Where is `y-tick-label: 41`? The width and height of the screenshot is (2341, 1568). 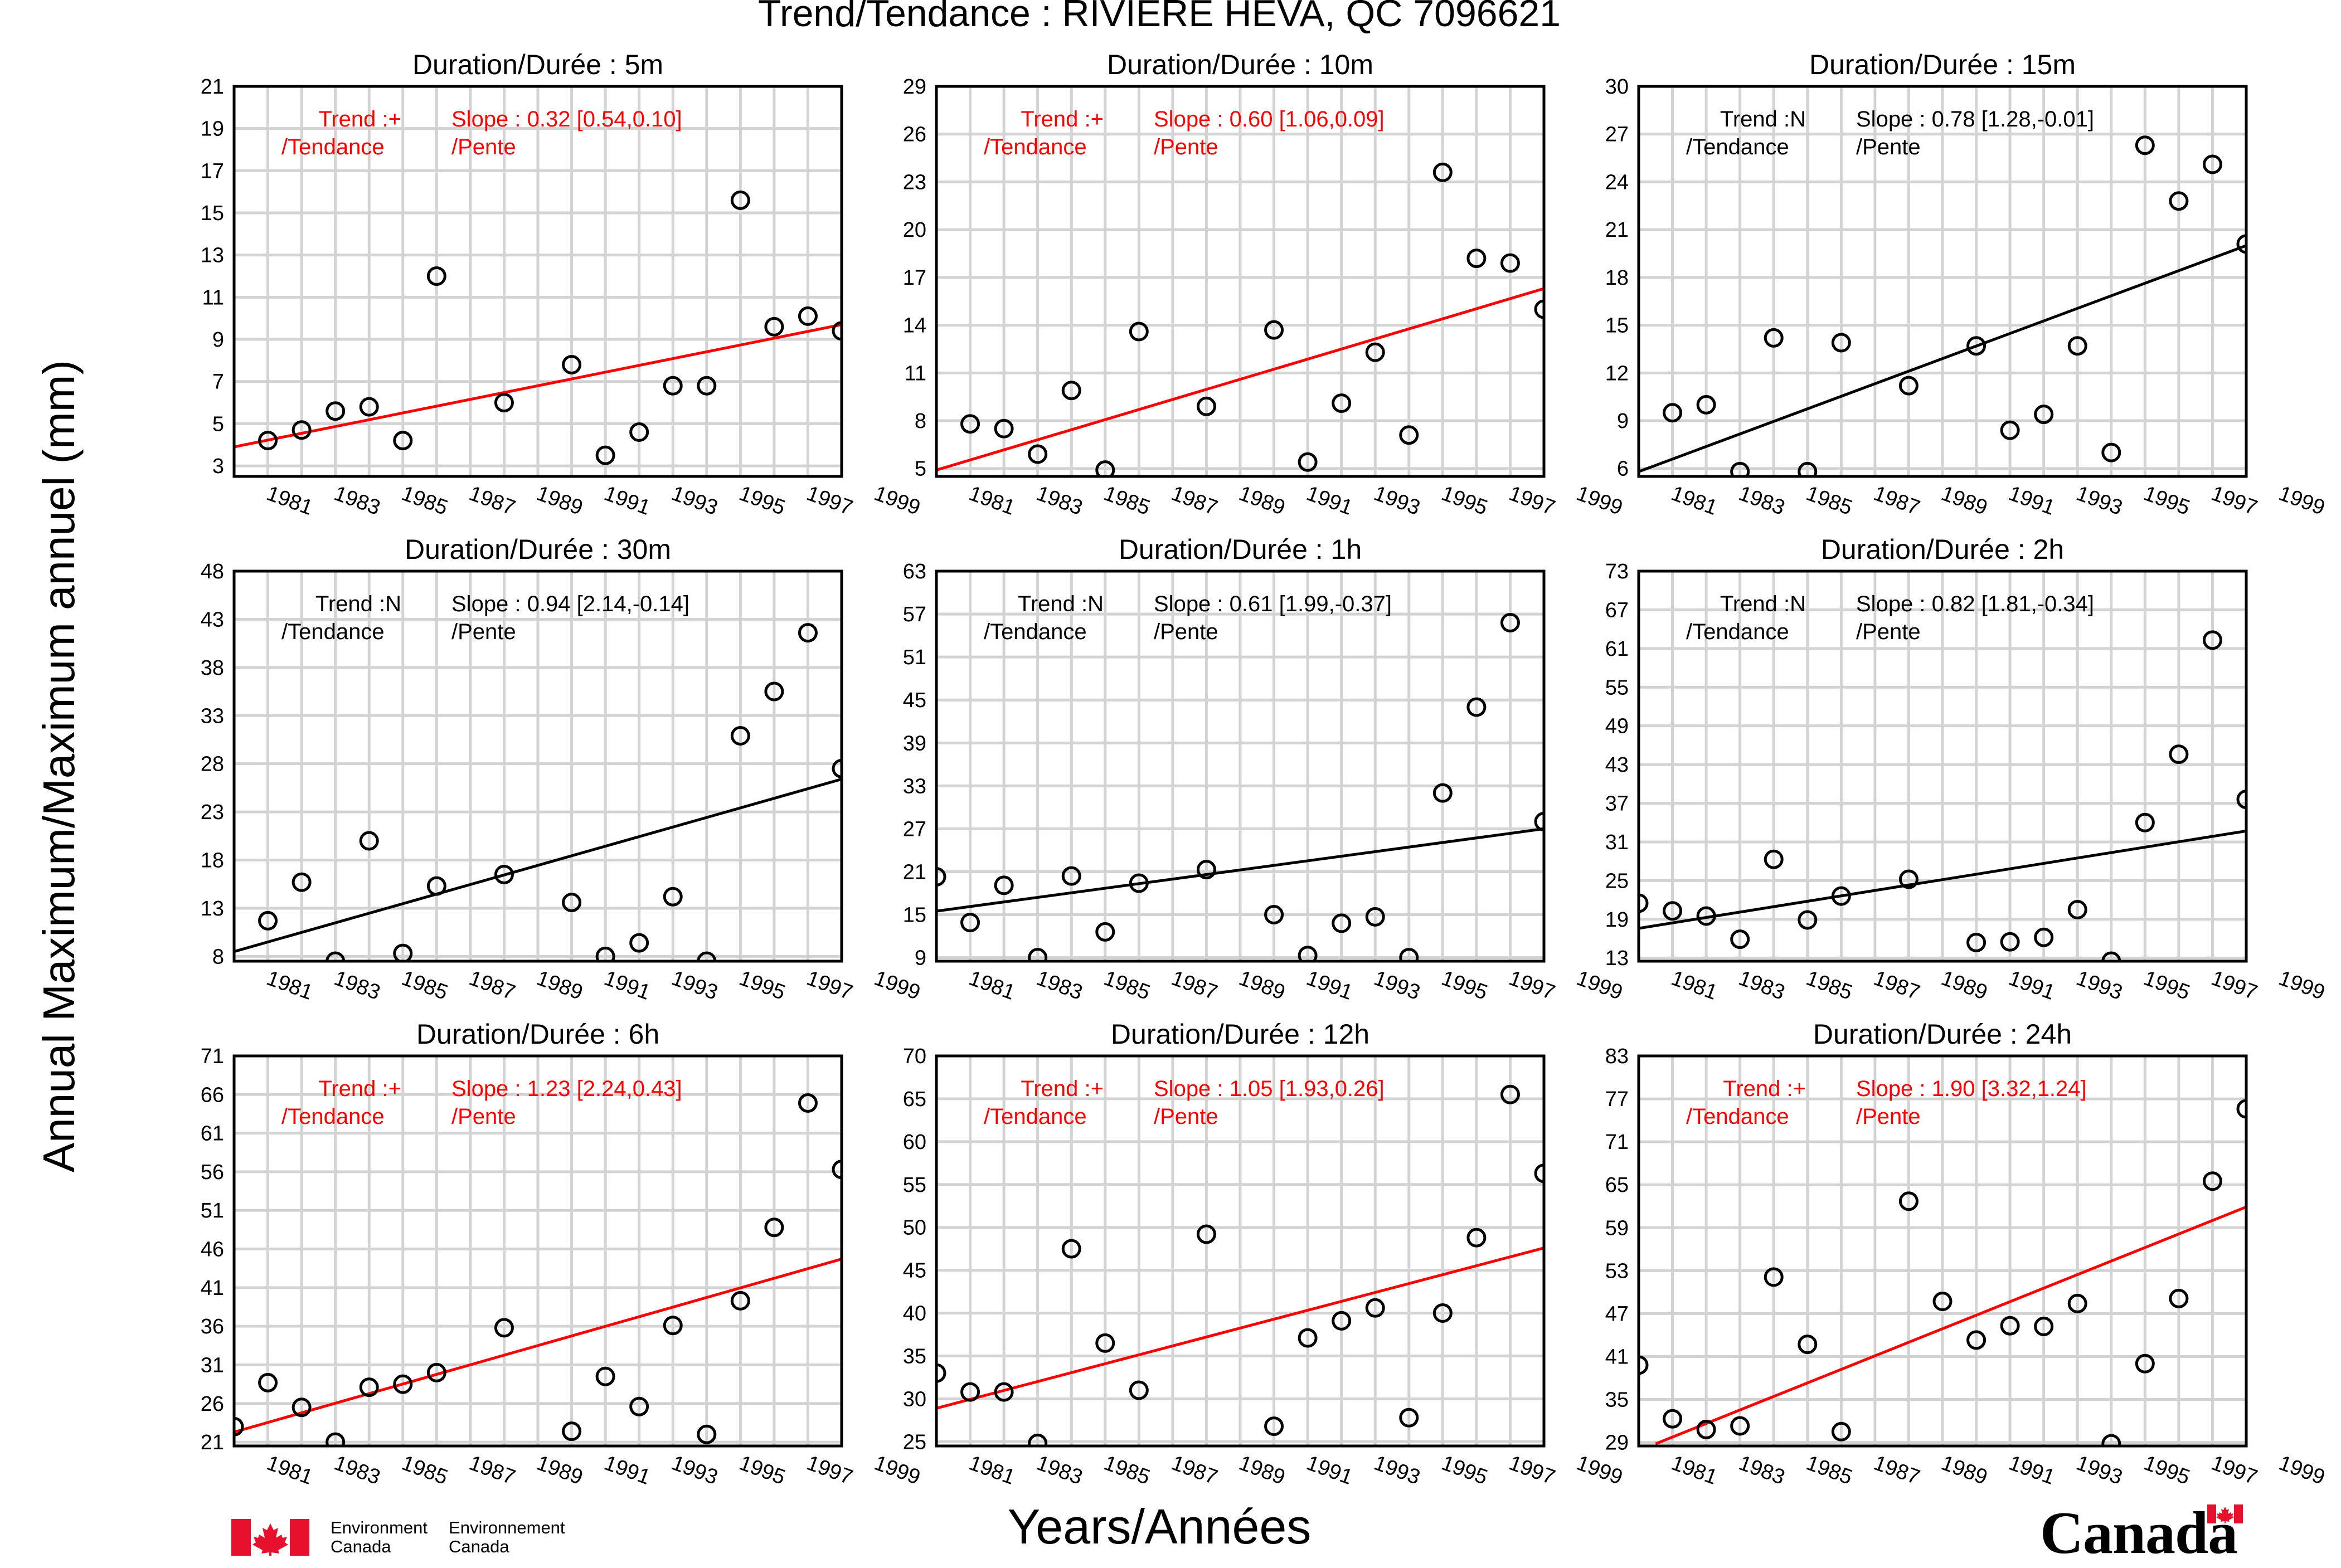
y-tick-label: 41 is located at coordinates (1617, 1357).